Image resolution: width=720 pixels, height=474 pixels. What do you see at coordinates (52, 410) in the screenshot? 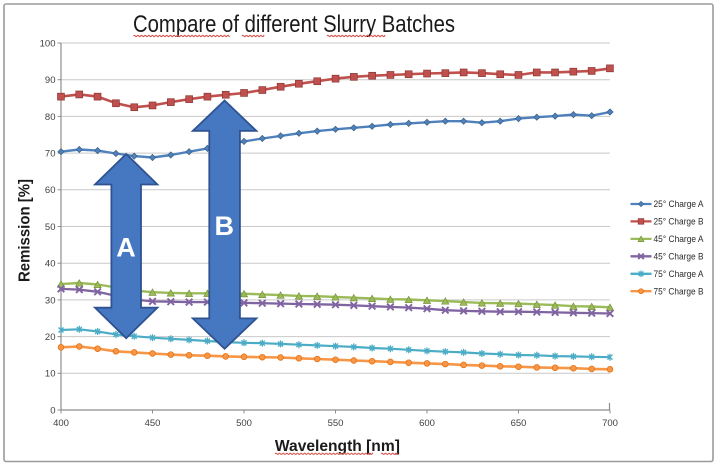
I see `svg-text: 0` at bounding box center [52, 410].